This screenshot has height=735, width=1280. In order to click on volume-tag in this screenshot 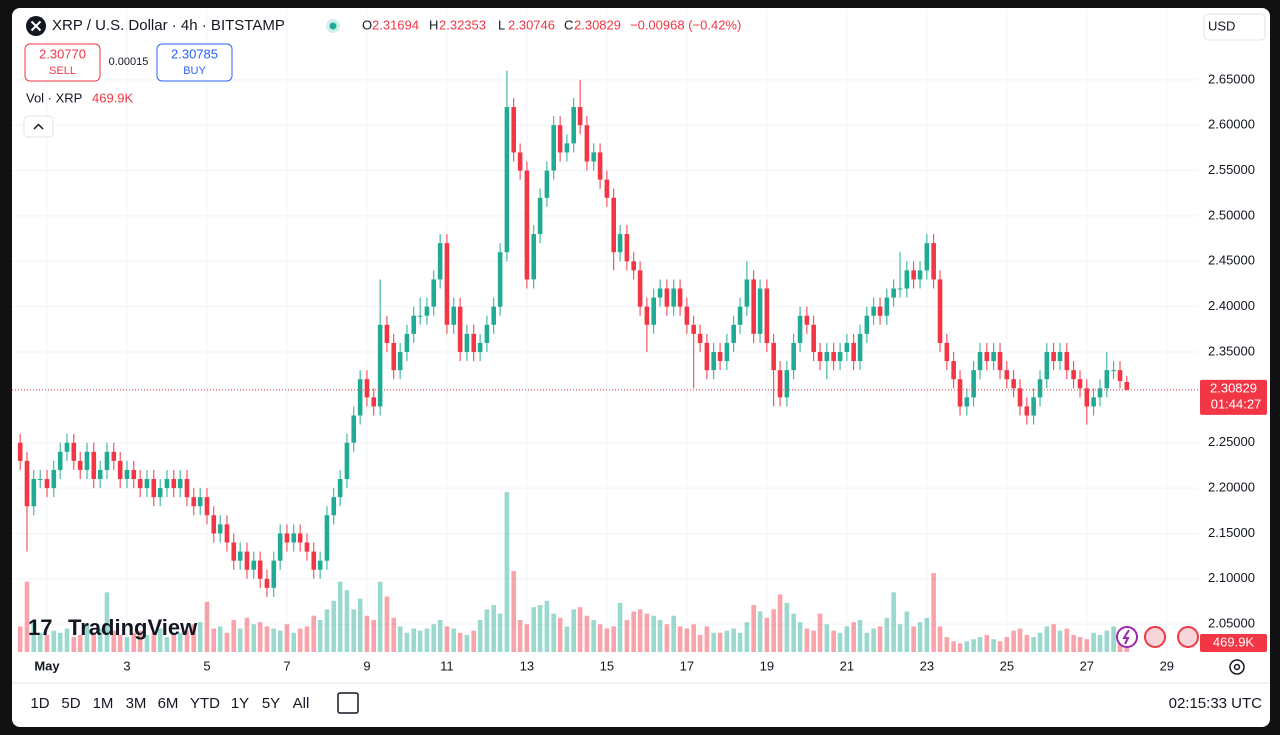, I will do `click(1233, 643)`.